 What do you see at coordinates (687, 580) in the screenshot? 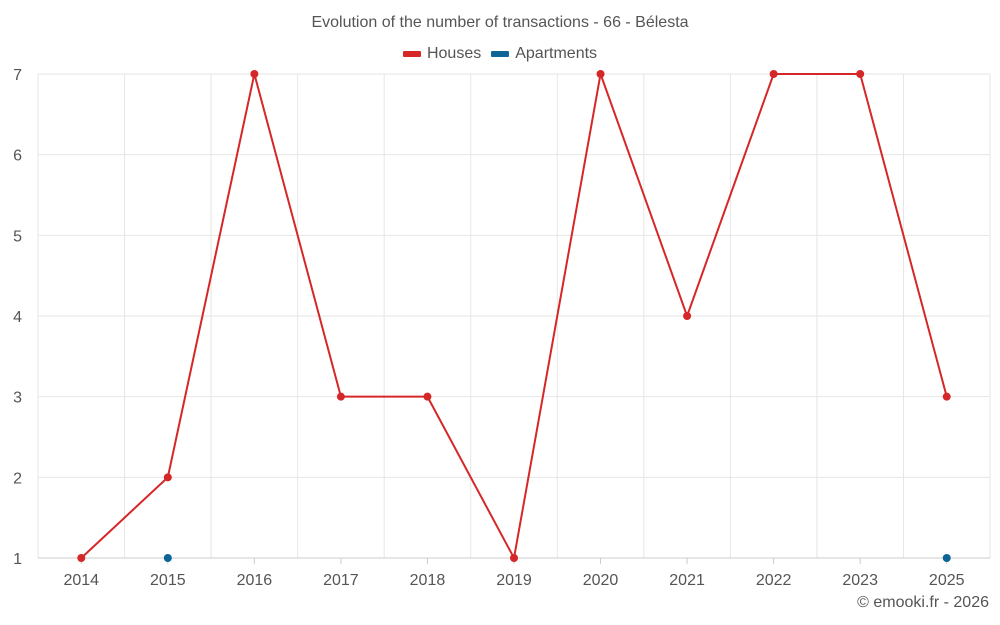
I see `x-tick-label: 2021` at bounding box center [687, 580].